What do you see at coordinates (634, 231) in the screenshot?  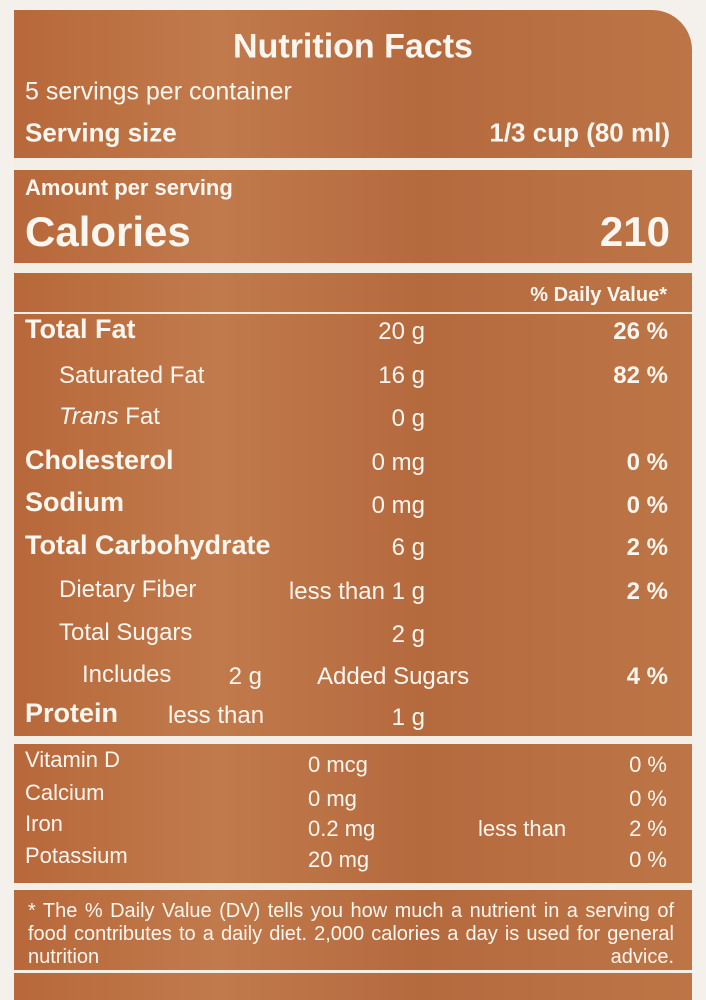 I see `calories-value: 210` at bounding box center [634, 231].